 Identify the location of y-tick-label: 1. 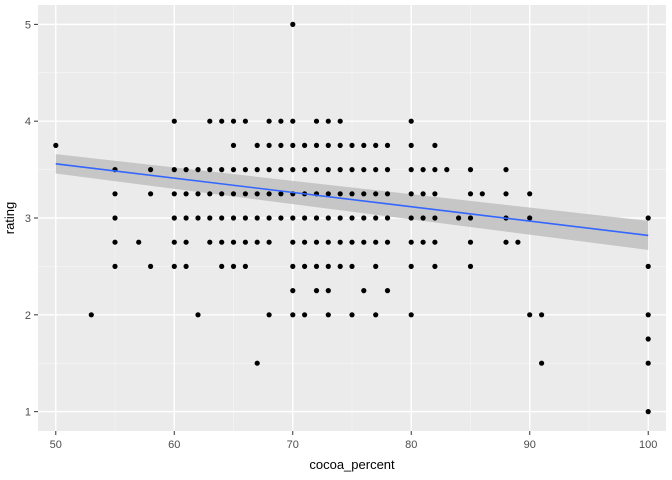
(28, 413).